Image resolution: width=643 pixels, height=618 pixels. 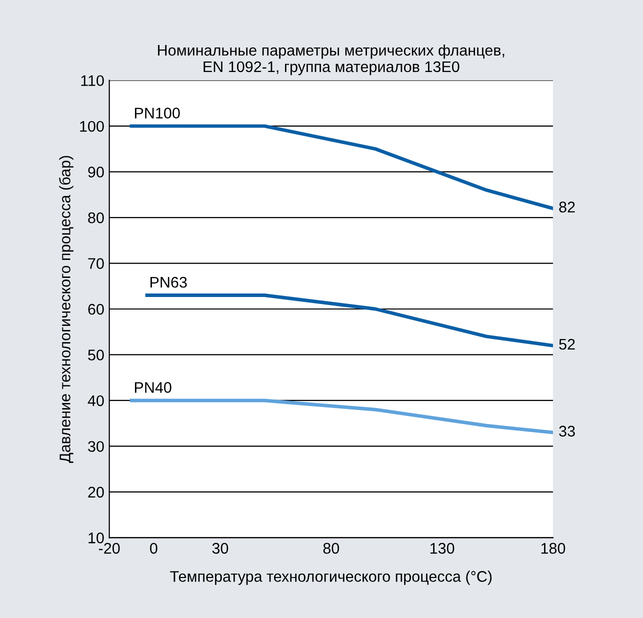 What do you see at coordinates (154, 548) in the screenshot?
I see `x-tick-label: 0` at bounding box center [154, 548].